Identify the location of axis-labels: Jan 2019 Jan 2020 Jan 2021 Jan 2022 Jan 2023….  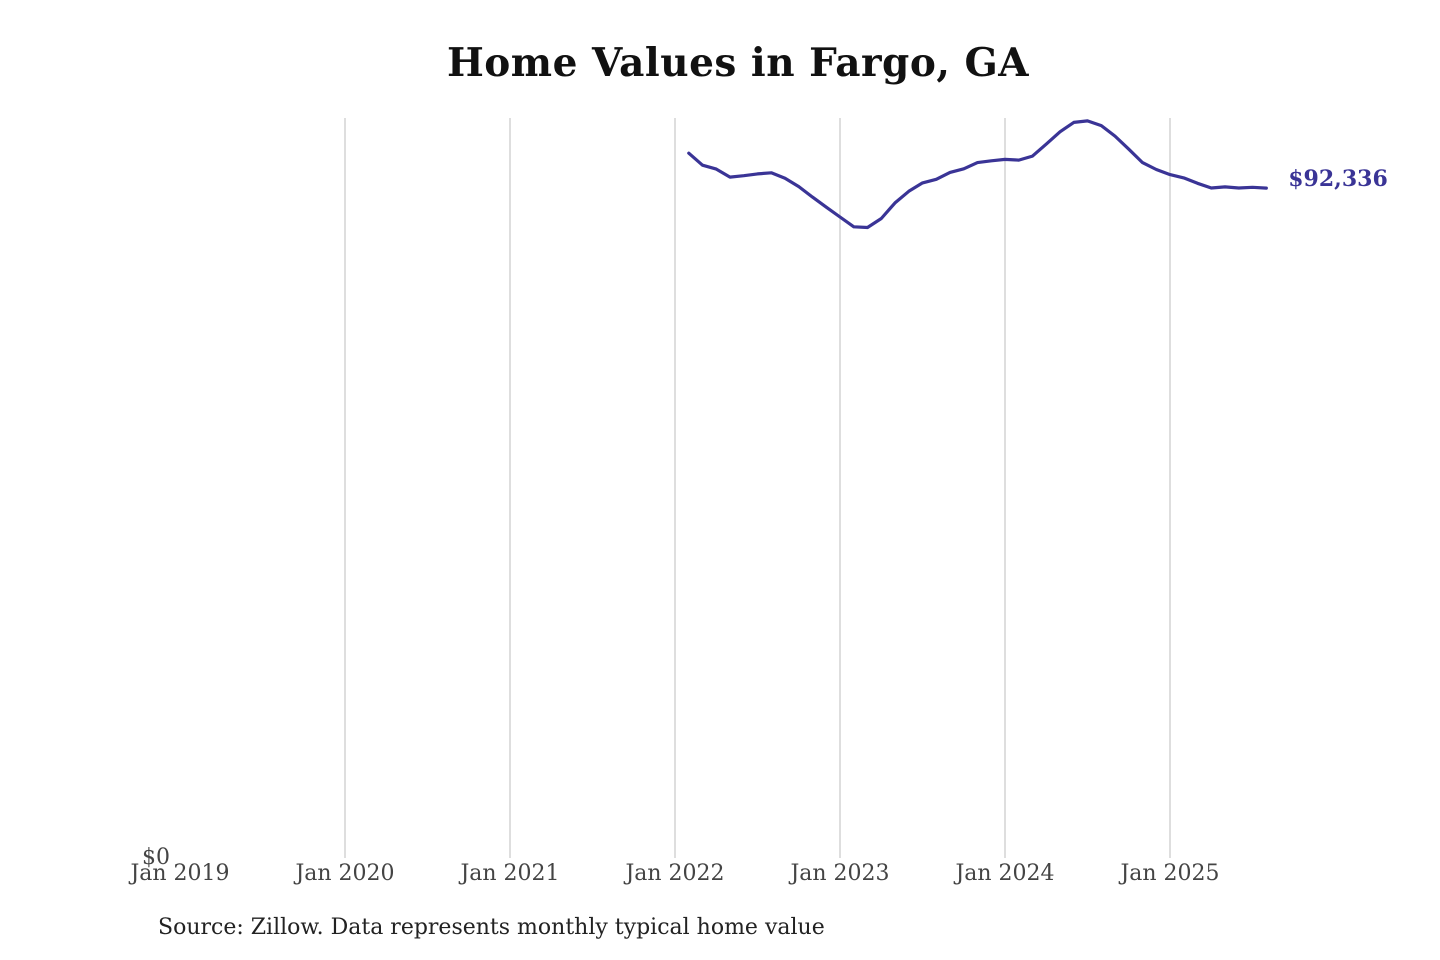
(673, 865).